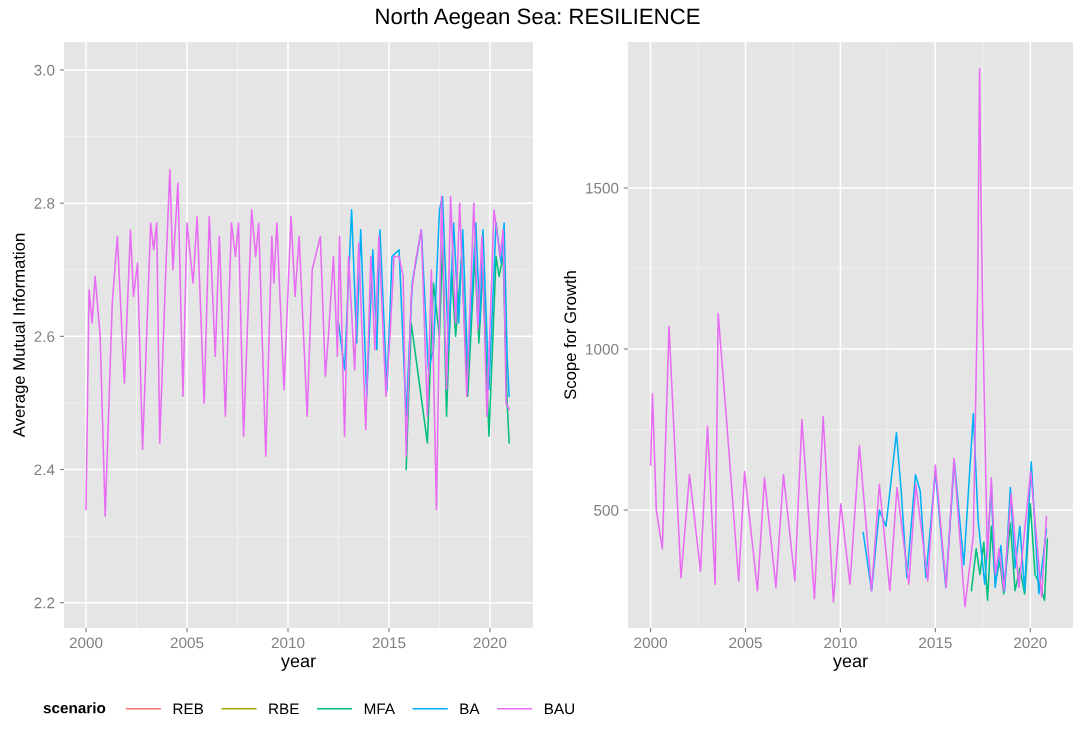 This screenshot has height=731, width=1075. Describe the element at coordinates (188, 709) in the screenshot. I see `legend-label: REB` at that location.